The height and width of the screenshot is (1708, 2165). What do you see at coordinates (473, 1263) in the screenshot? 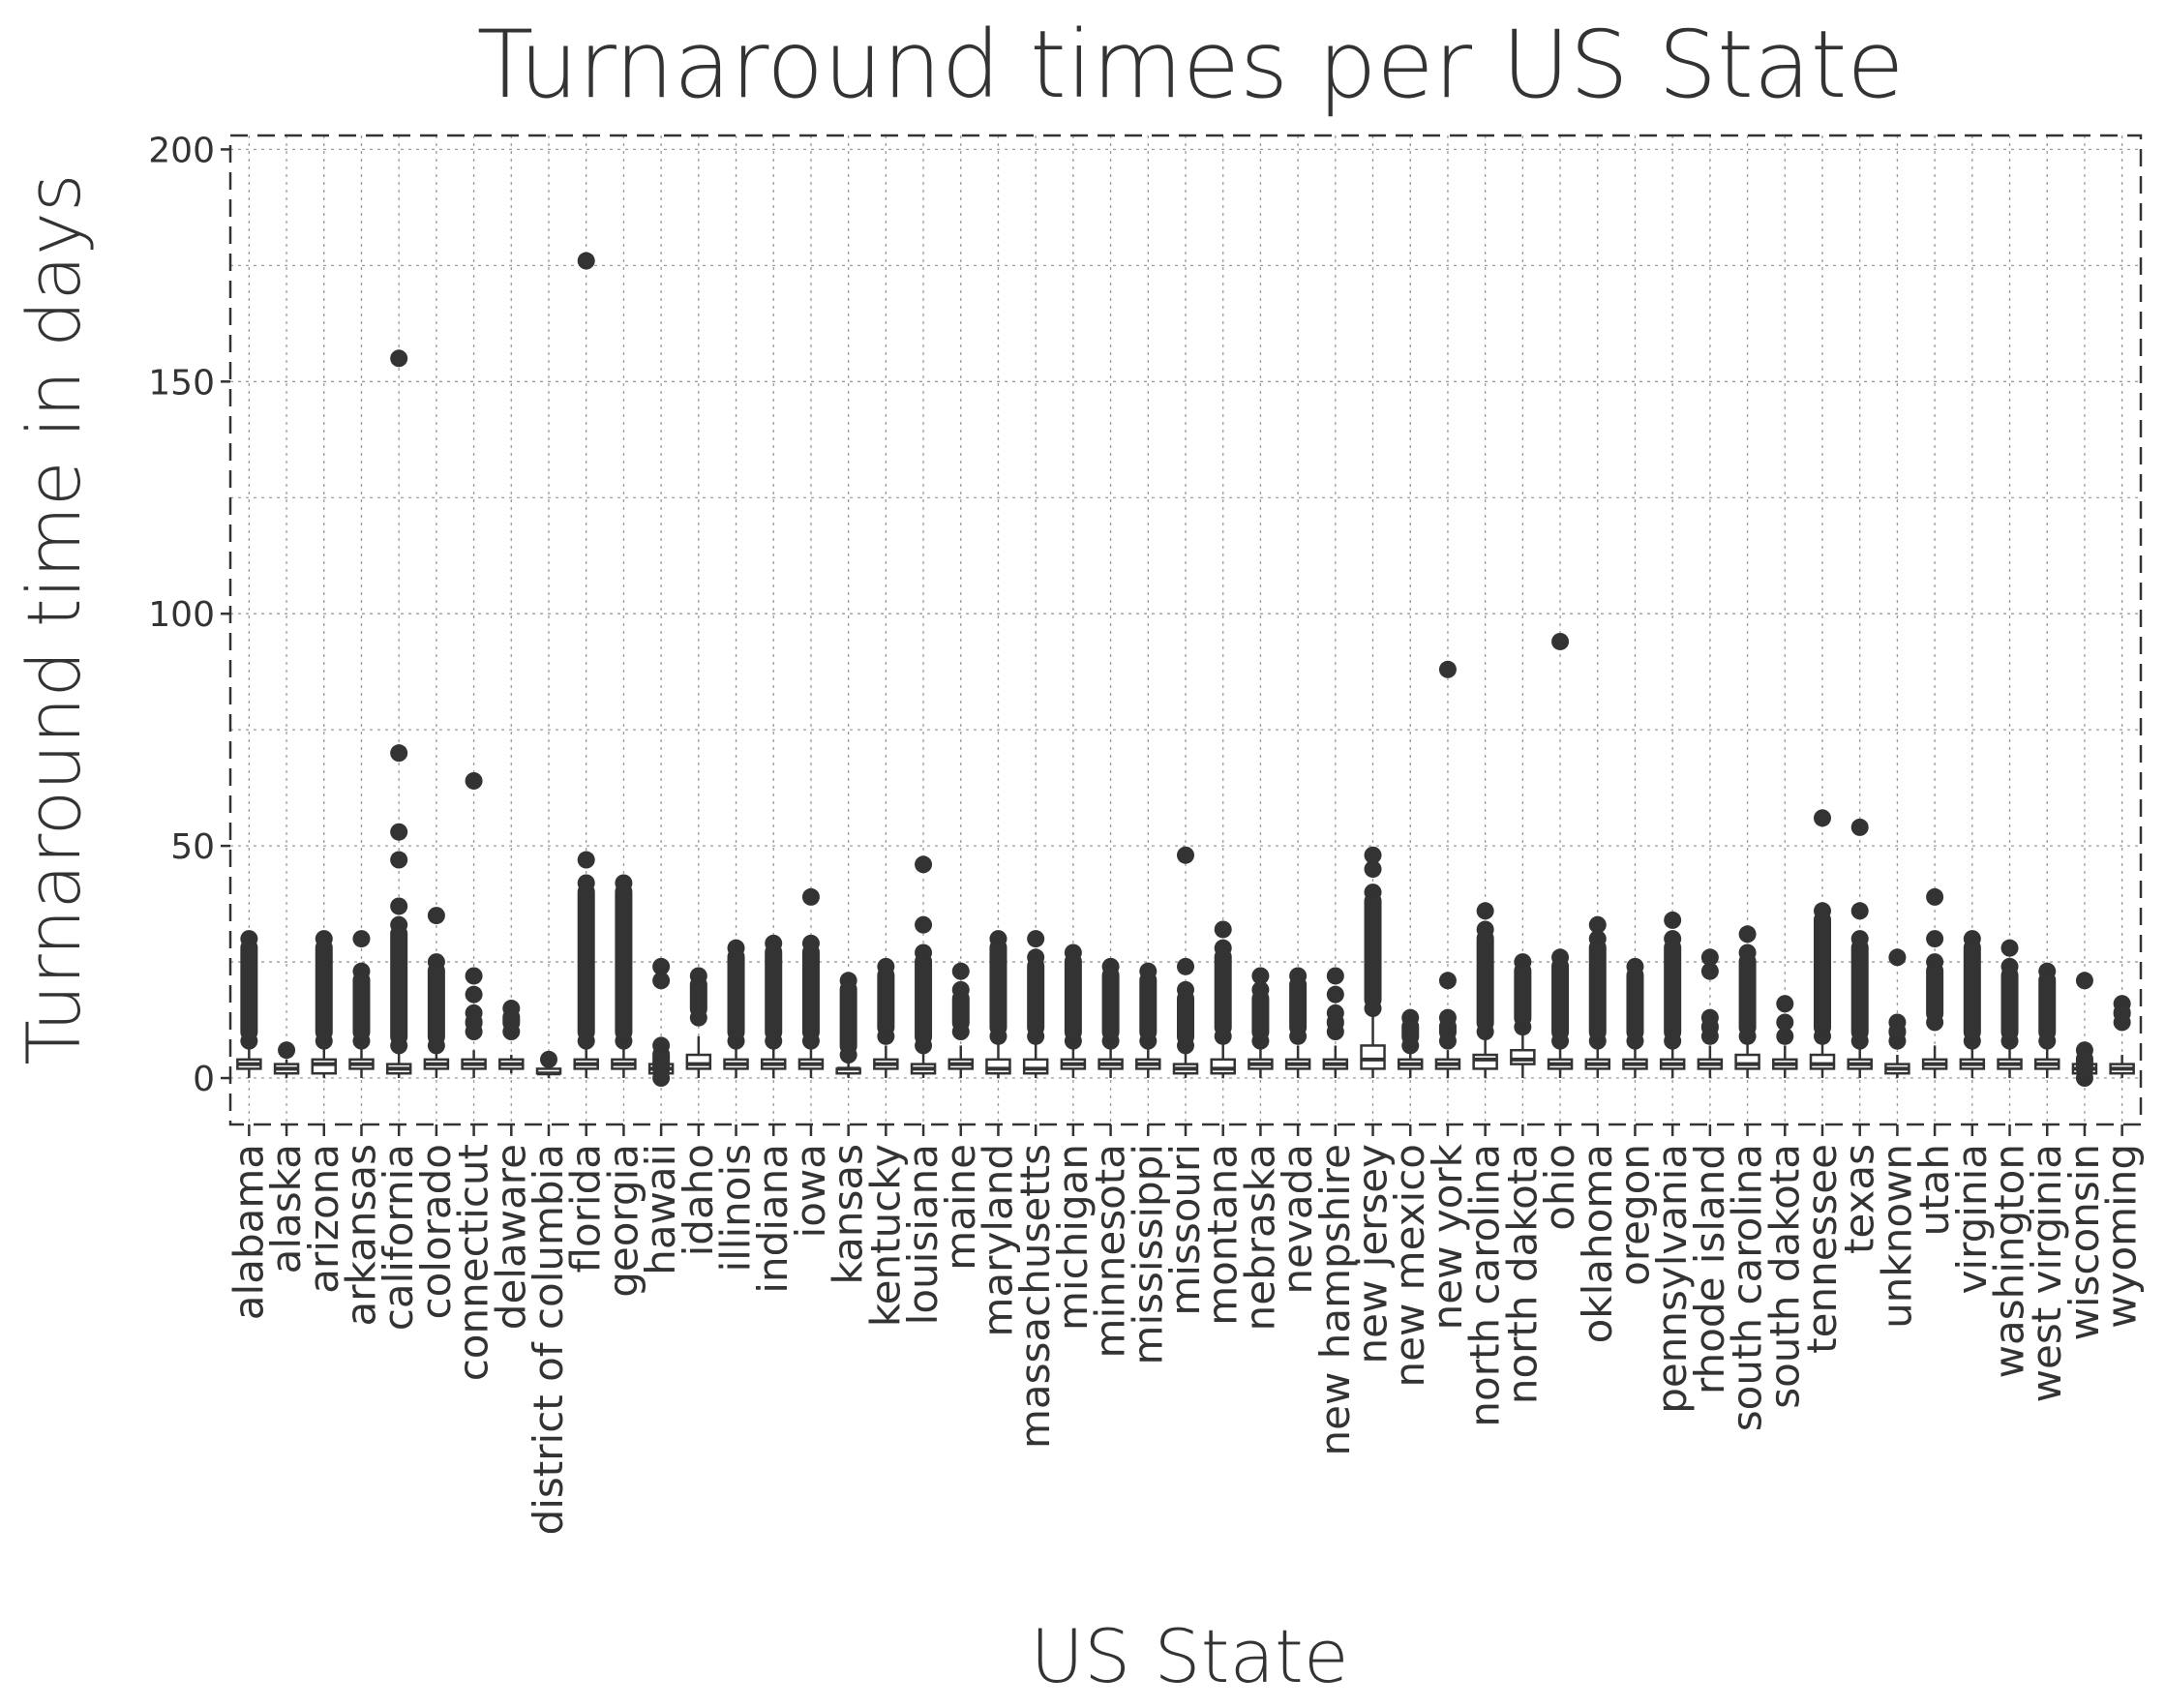
I see `x-tick-label: connecticut` at bounding box center [473, 1263].